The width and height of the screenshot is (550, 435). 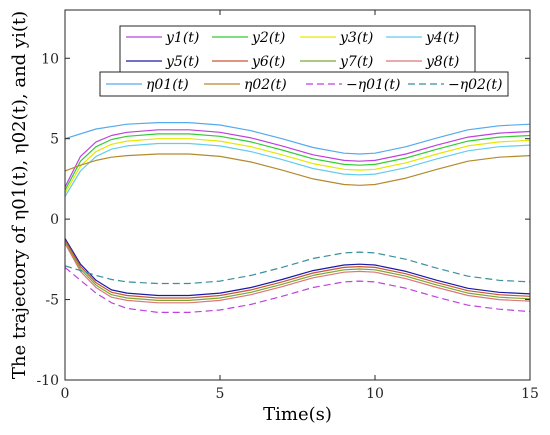 What do you see at coordinates (297, 414) in the screenshot?
I see `x-axis-label: Time(s)` at bounding box center [297, 414].